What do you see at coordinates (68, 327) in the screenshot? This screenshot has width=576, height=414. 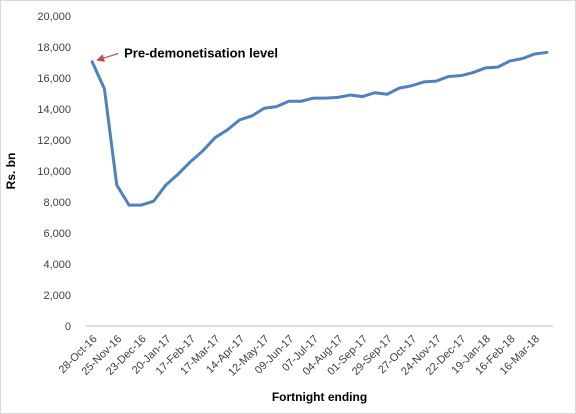 I see `y-tick-label: 0` at bounding box center [68, 327].